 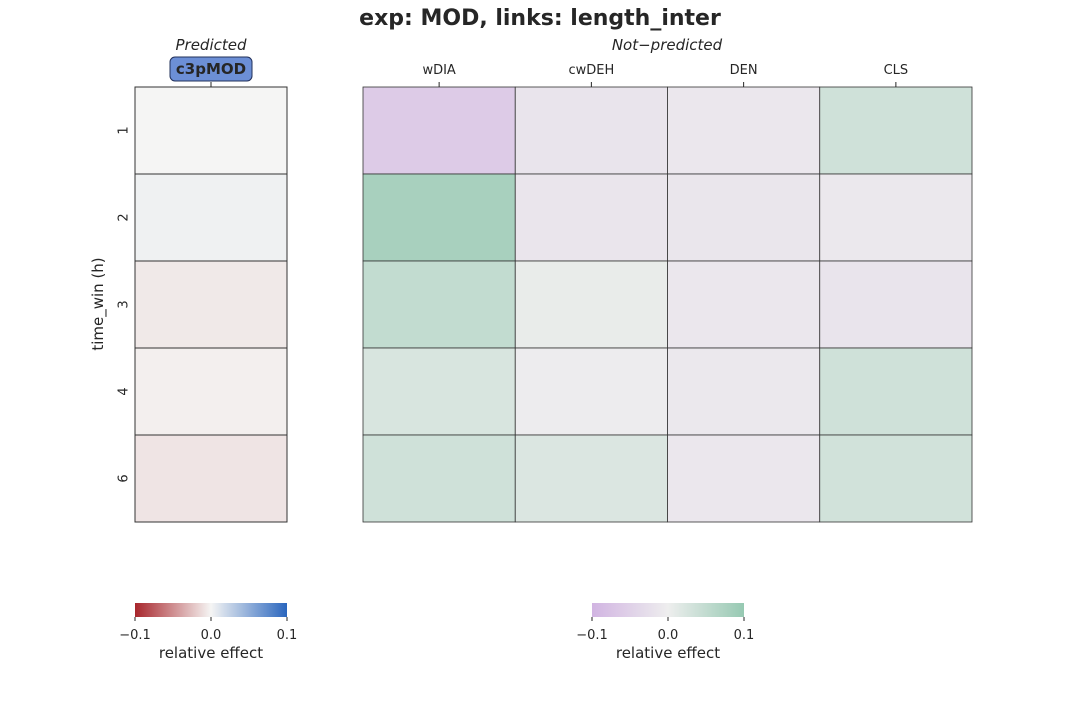 I want to click on y-tick-label: 4, so click(x=124, y=391).